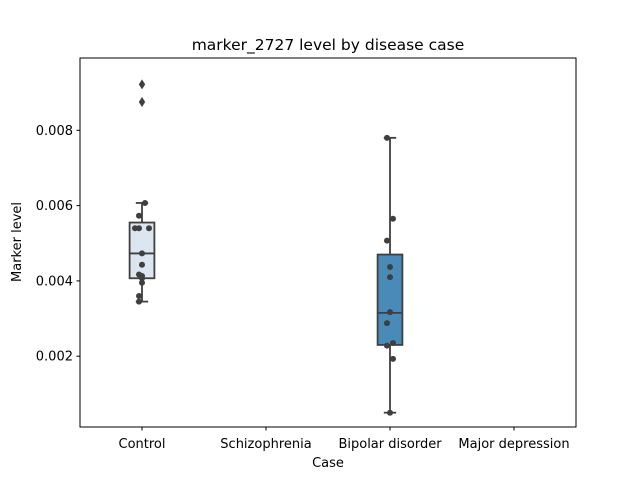  I want to click on y-axis-label: Marker level, so click(17, 242).